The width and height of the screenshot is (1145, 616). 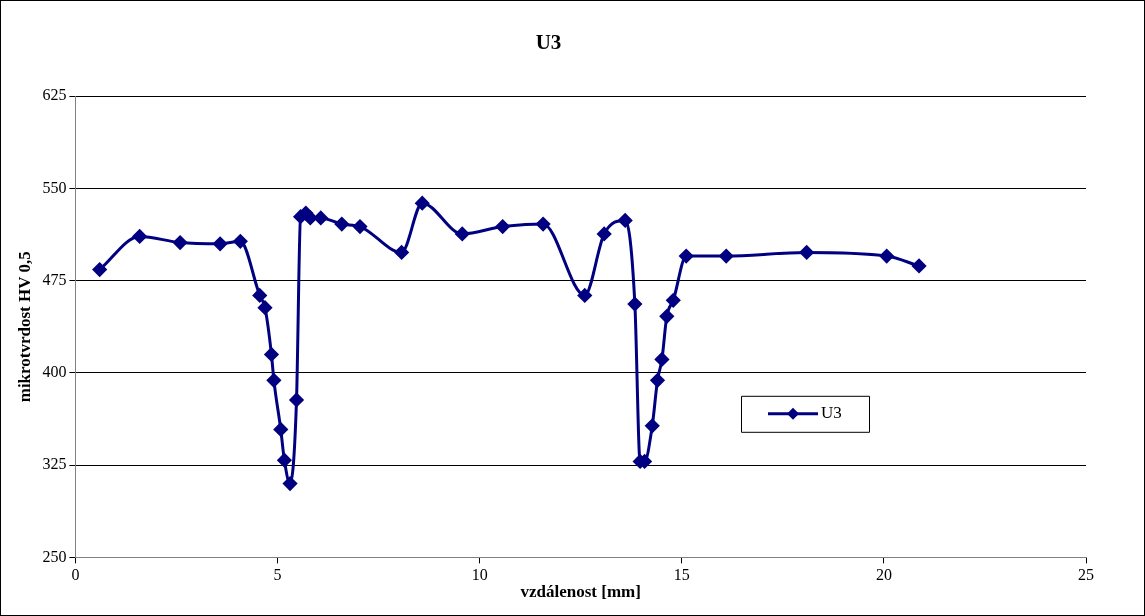 I want to click on y-axis-title: mikrotvrdost HV 0,5, so click(x=24, y=327).